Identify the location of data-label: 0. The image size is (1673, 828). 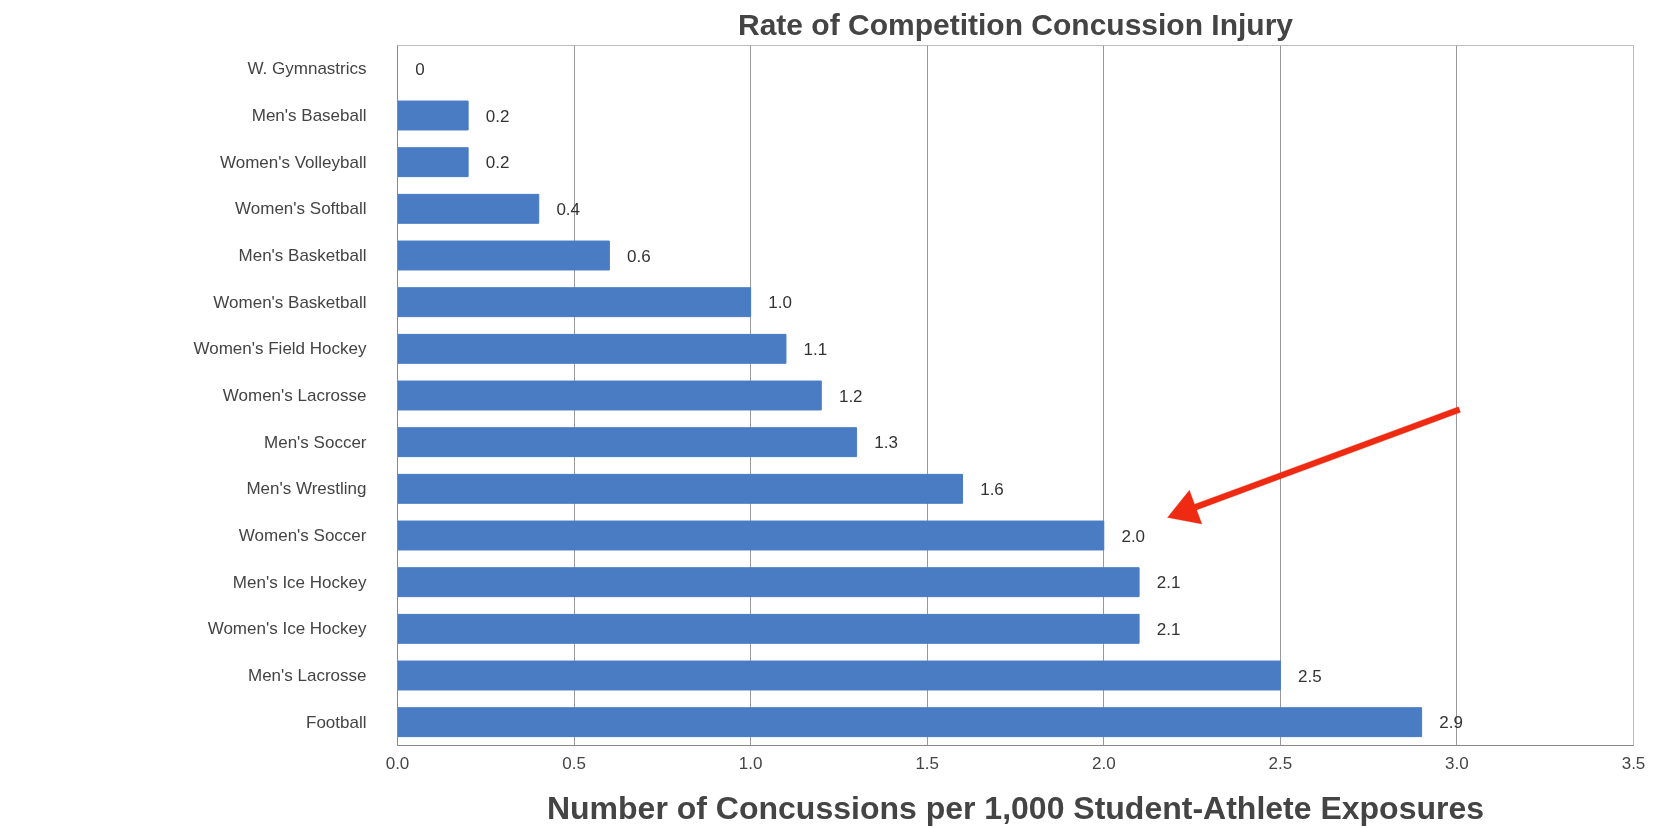
(420, 69).